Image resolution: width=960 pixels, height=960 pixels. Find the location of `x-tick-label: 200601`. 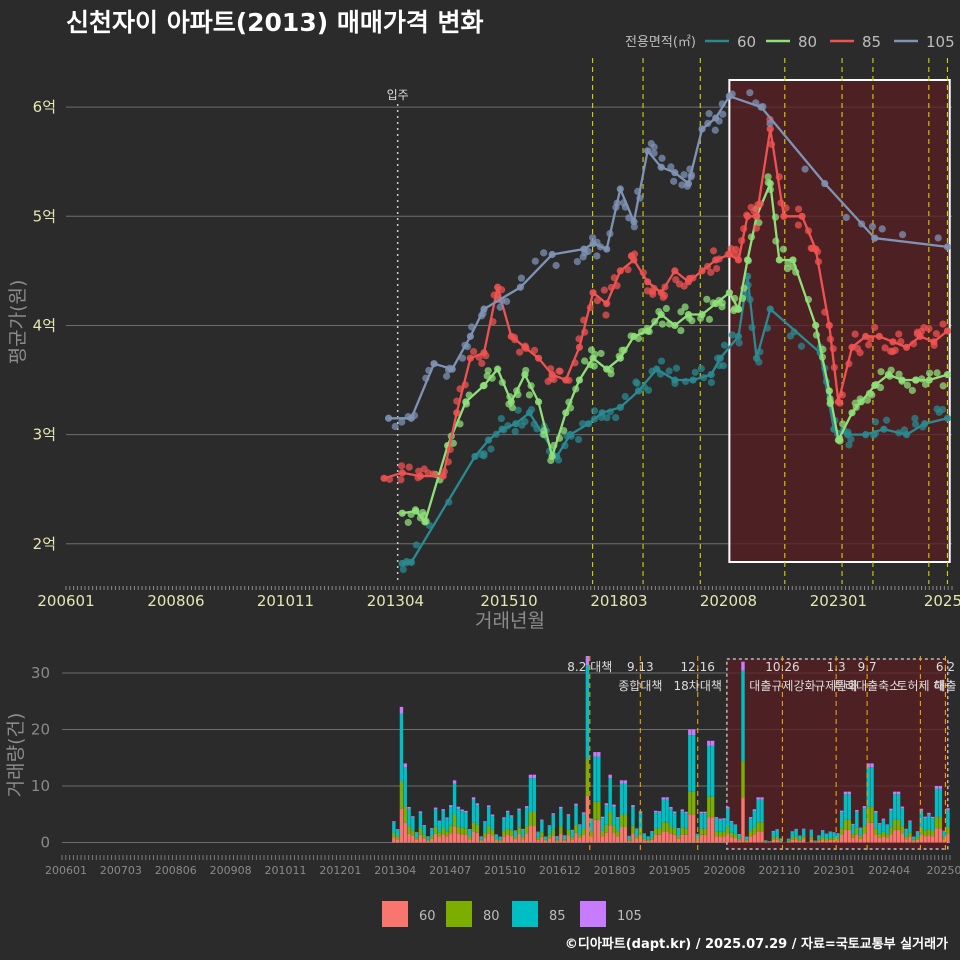

x-tick-label: 200601 is located at coordinates (65, 601).